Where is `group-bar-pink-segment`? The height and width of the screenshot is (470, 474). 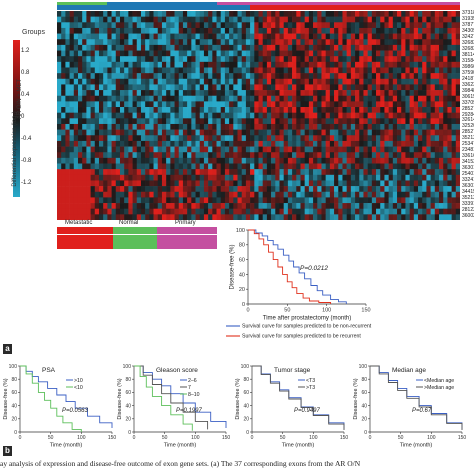
group-bar-pink-segment is located at coordinates (338, 3).